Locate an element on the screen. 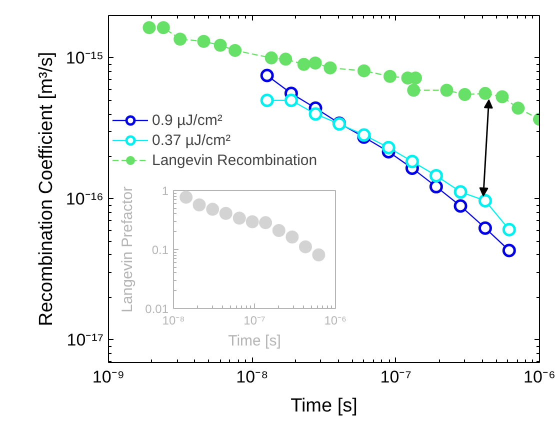  y-tick-label: 0.01 is located at coordinates (157, 309).